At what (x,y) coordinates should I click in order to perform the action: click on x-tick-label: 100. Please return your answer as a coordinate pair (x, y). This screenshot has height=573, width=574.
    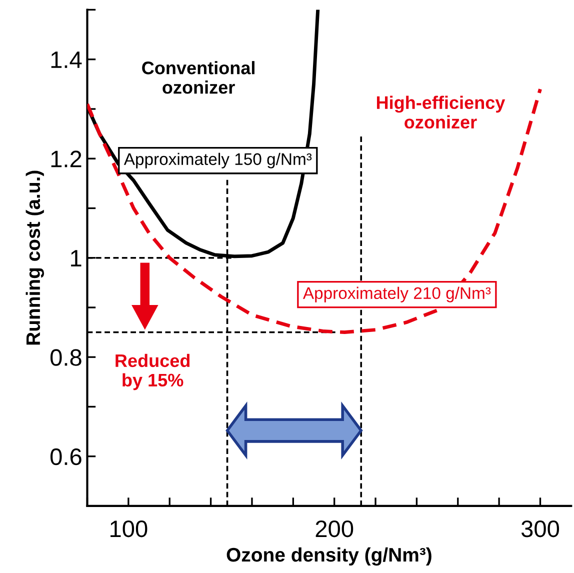
    Looking at the image, I should click on (129, 529).